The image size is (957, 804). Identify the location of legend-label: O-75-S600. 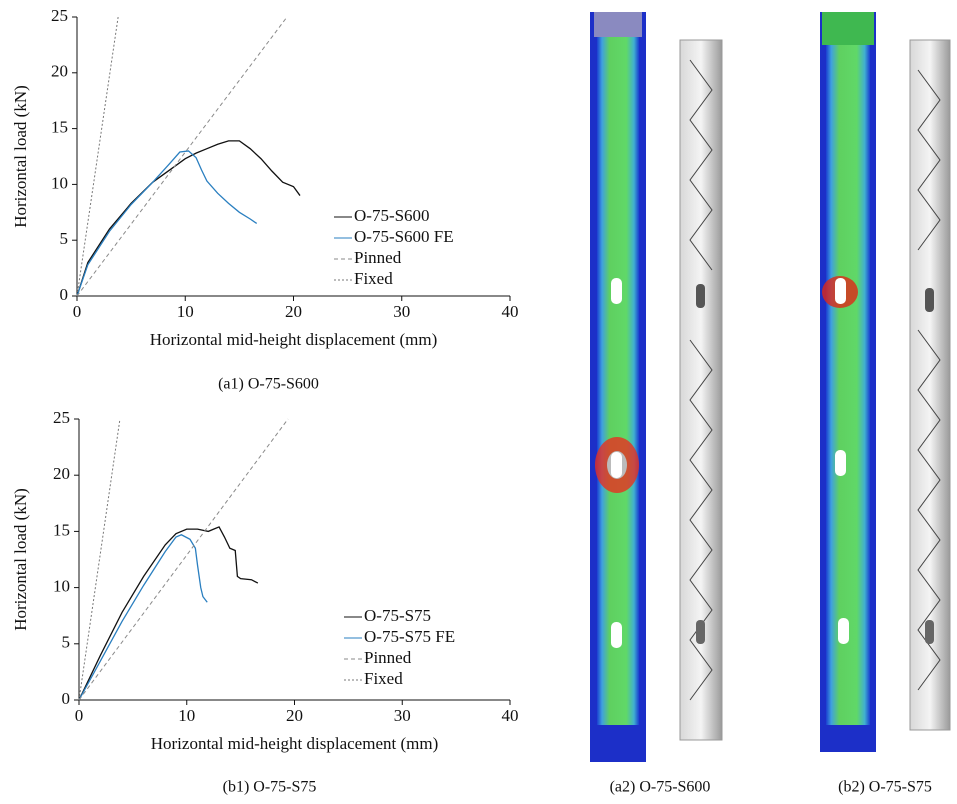
(392, 215).